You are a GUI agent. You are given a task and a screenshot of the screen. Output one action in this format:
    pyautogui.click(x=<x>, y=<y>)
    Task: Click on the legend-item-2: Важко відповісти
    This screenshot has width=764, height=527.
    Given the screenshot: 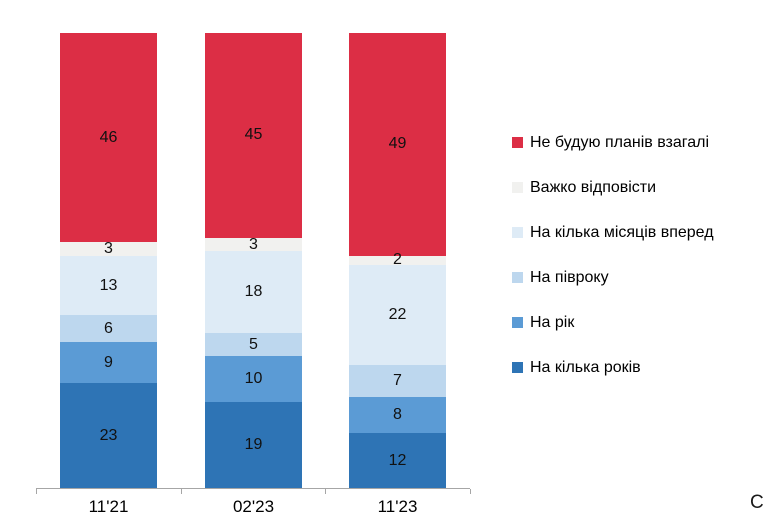 What is the action you would take?
    pyautogui.click(x=613, y=187)
    